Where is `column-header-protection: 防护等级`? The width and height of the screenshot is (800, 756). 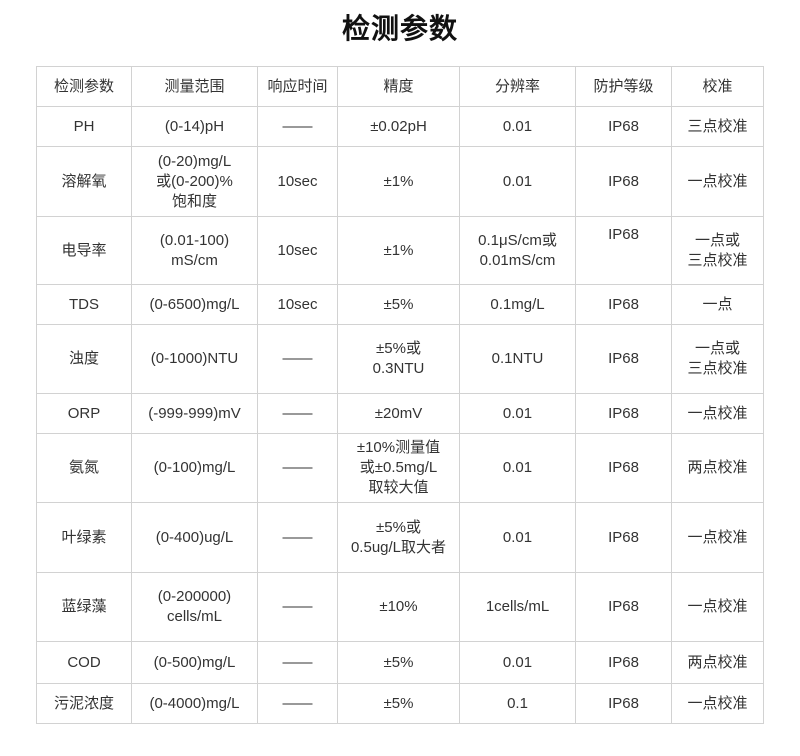 column-header-protection: 防护等级 is located at coordinates (623, 86).